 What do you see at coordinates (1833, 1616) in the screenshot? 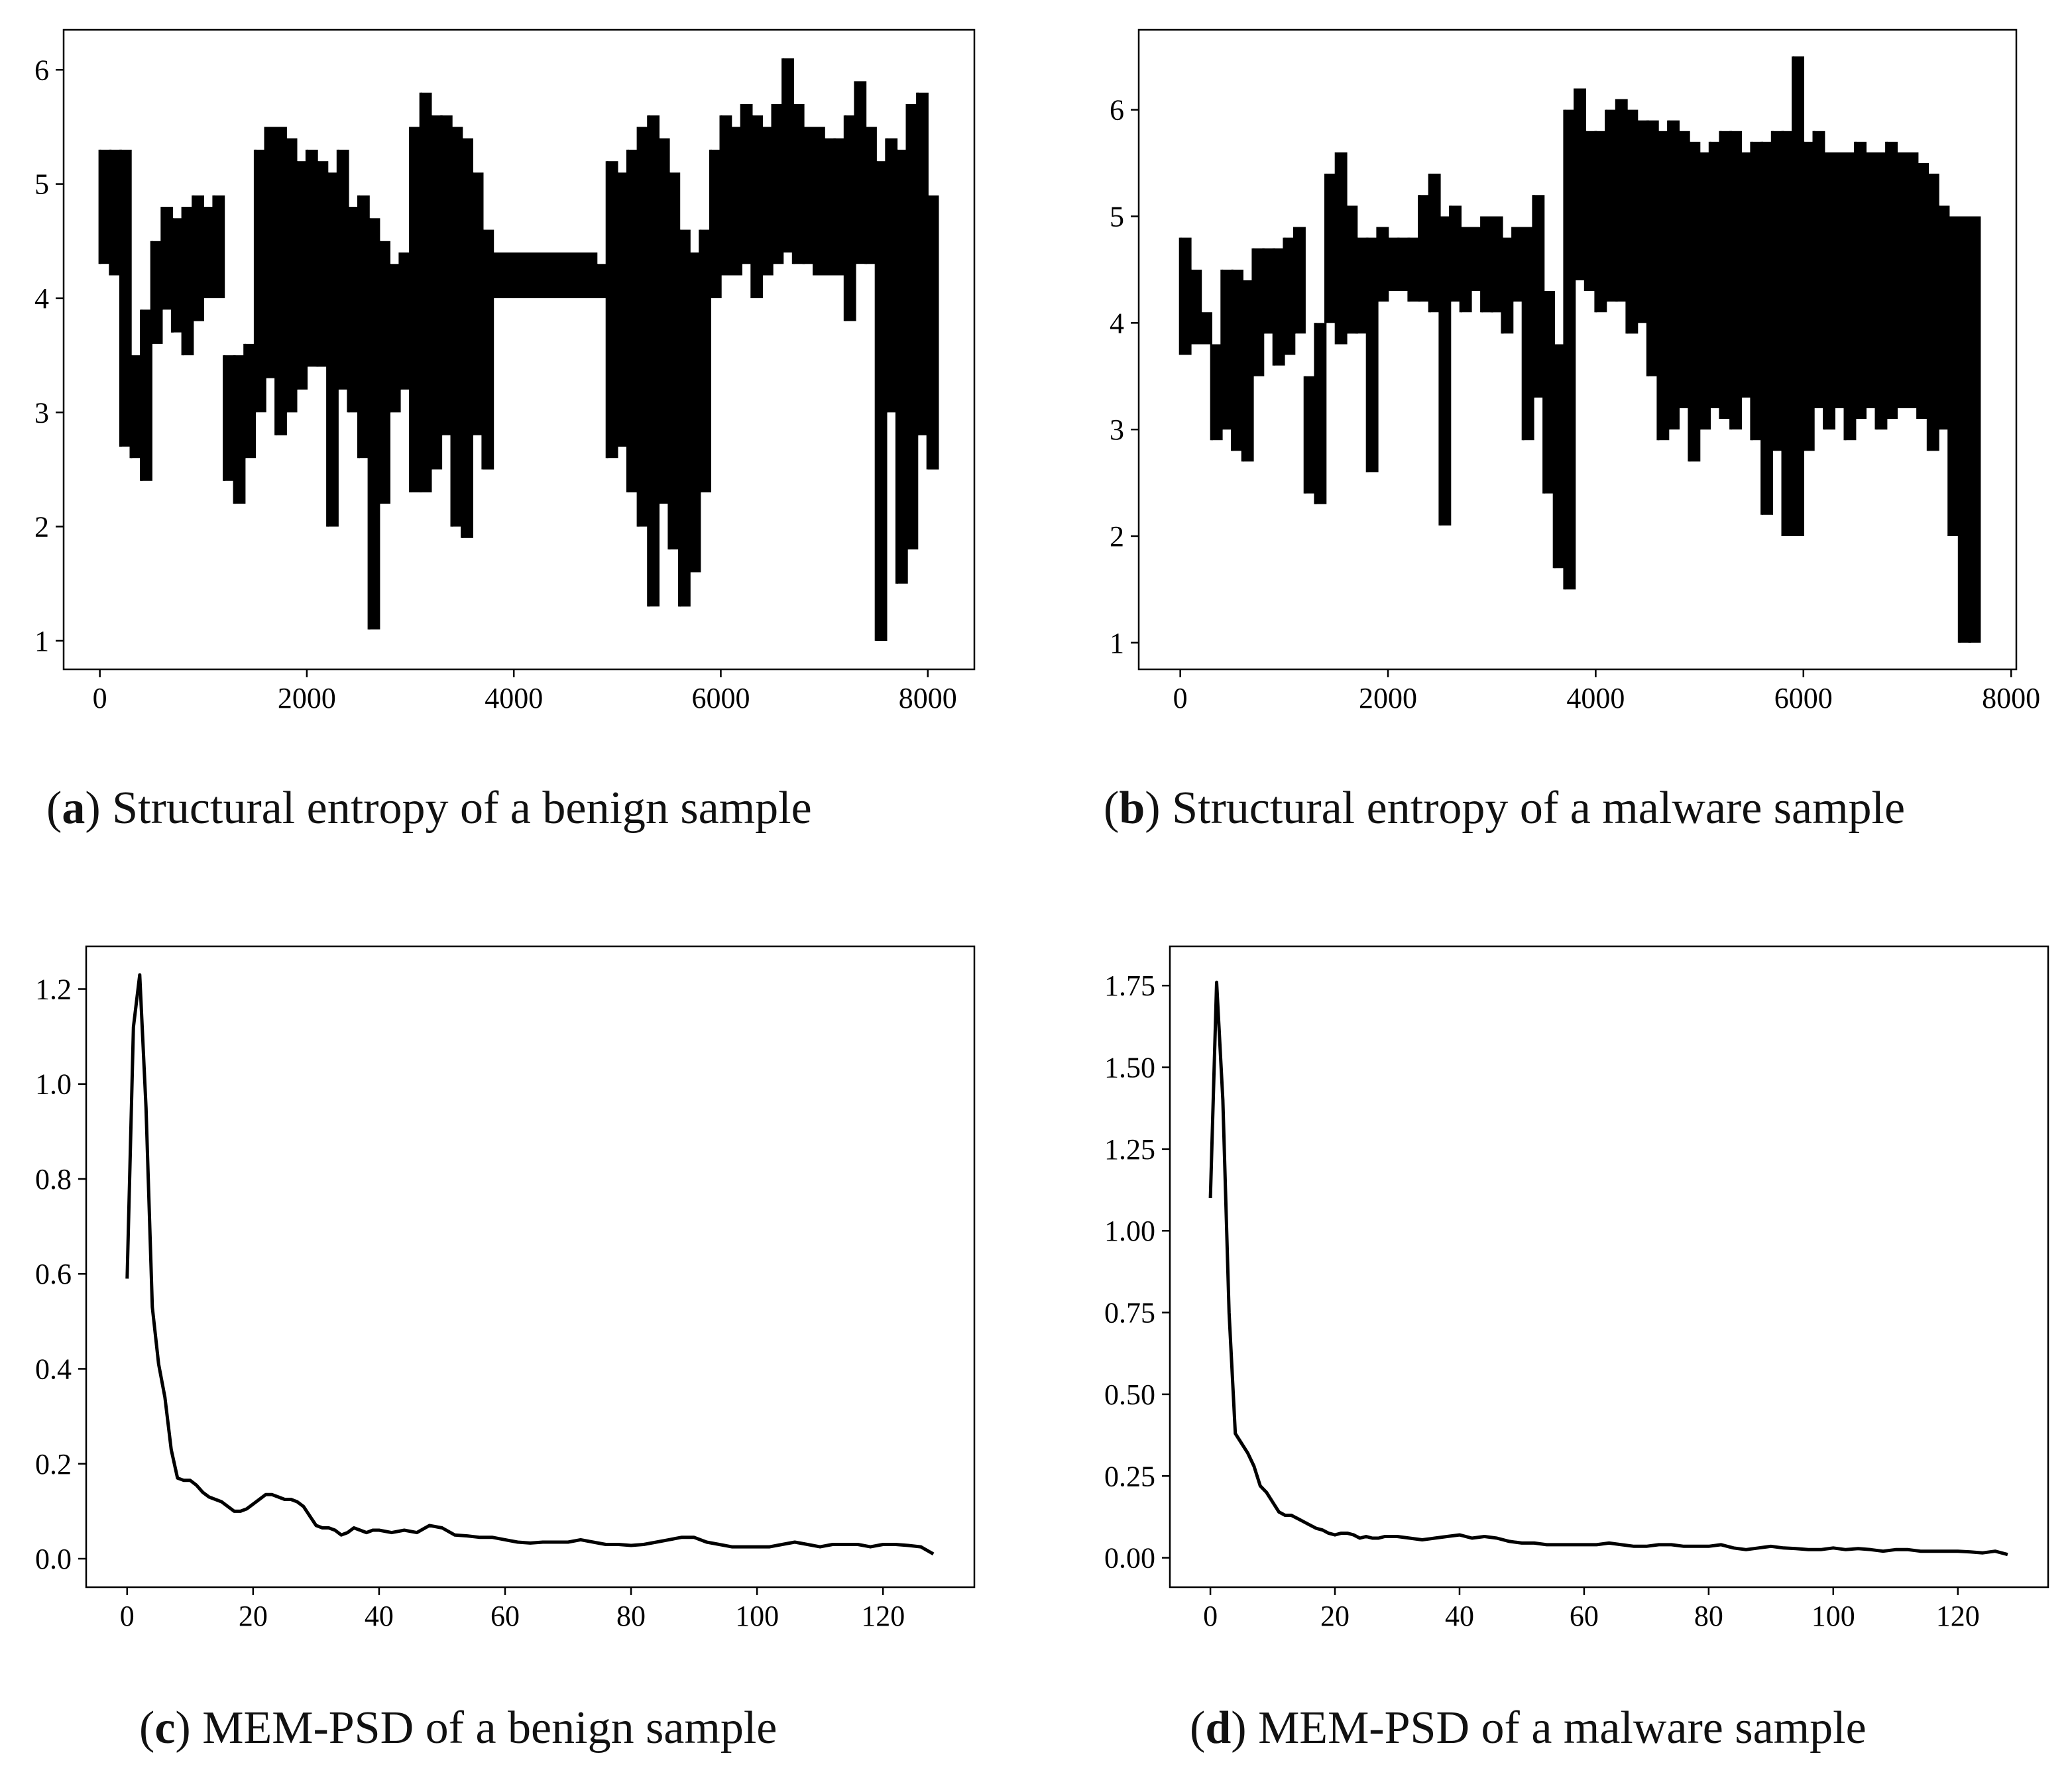
I see `x-tick-label: 100` at bounding box center [1833, 1616].